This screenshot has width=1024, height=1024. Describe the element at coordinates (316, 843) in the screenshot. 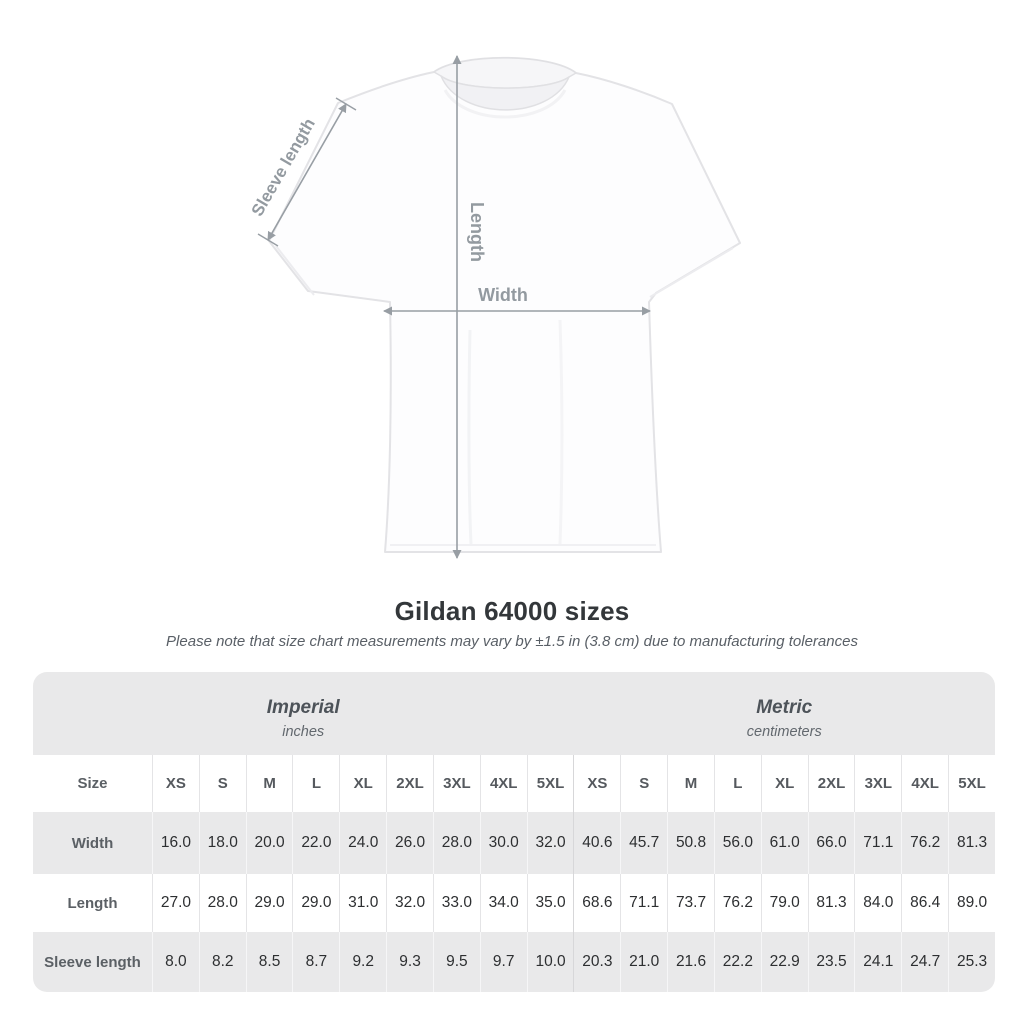

I see `width-imperial-value: 22.0` at that location.